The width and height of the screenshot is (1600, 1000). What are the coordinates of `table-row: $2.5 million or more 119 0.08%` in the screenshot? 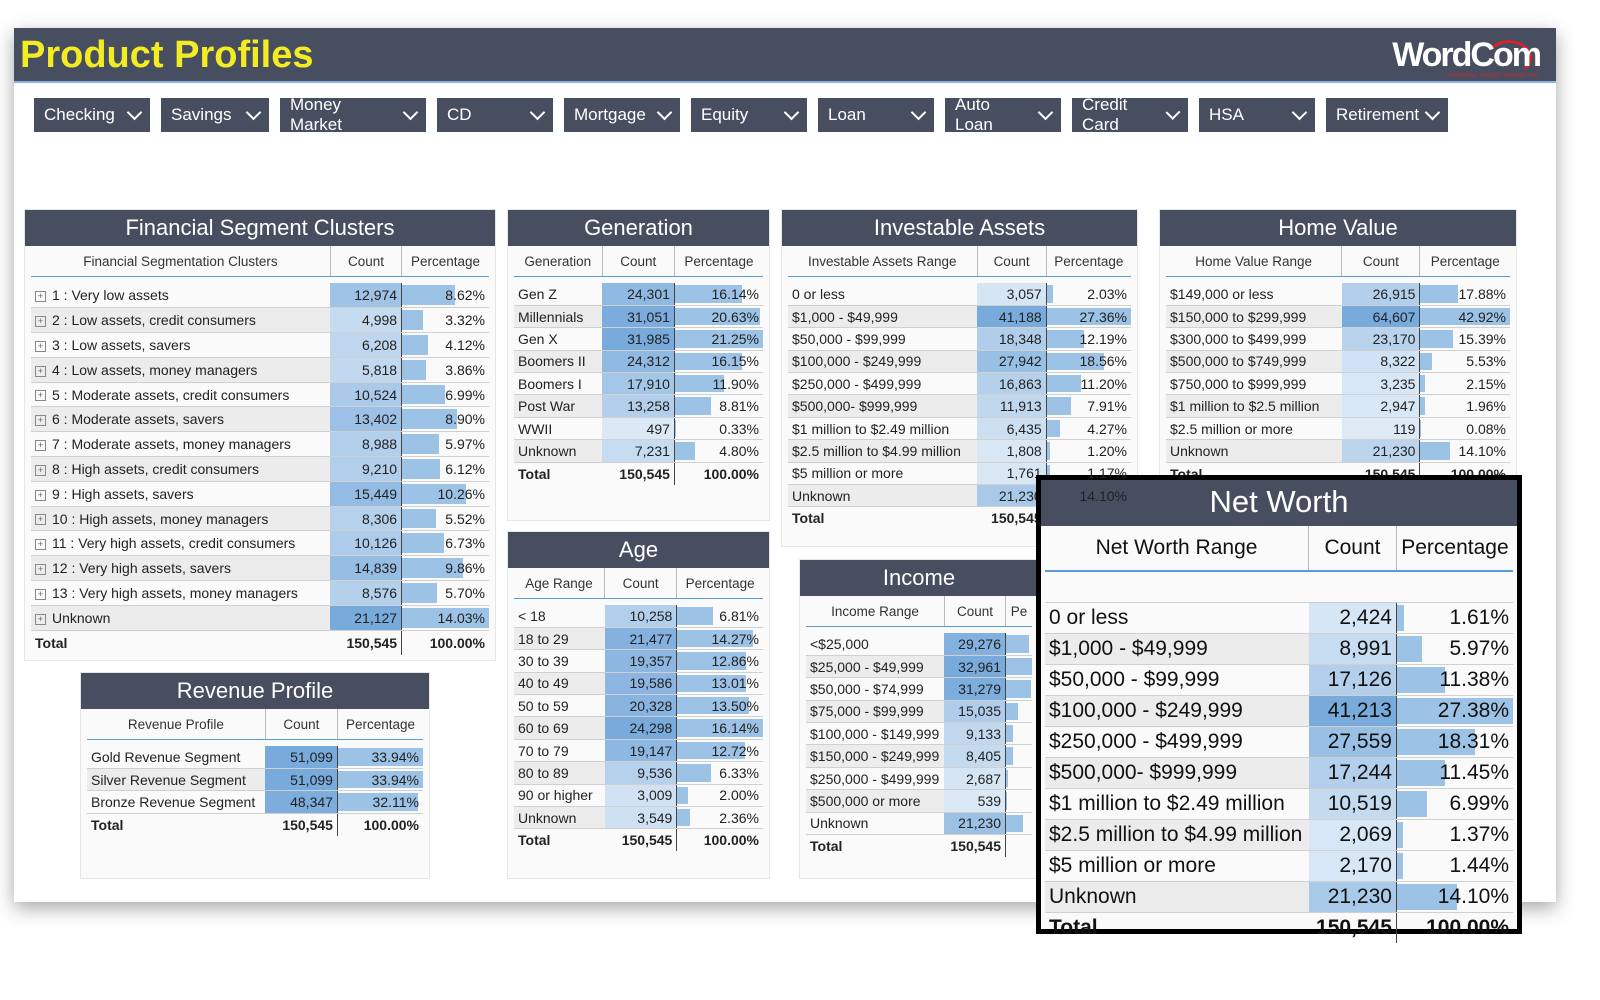 It's located at (1338, 429).